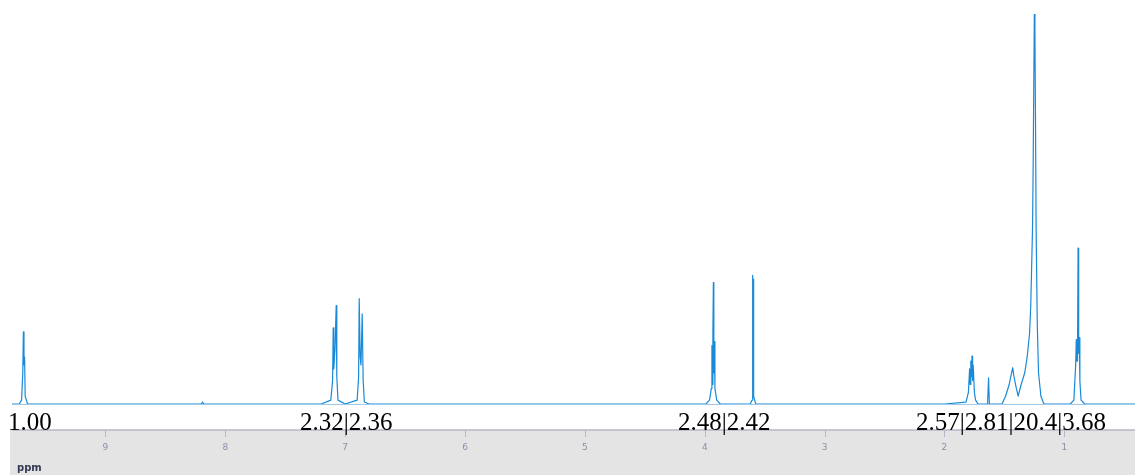  What do you see at coordinates (1064, 446) in the screenshot?
I see `x-tick-label: 1` at bounding box center [1064, 446].